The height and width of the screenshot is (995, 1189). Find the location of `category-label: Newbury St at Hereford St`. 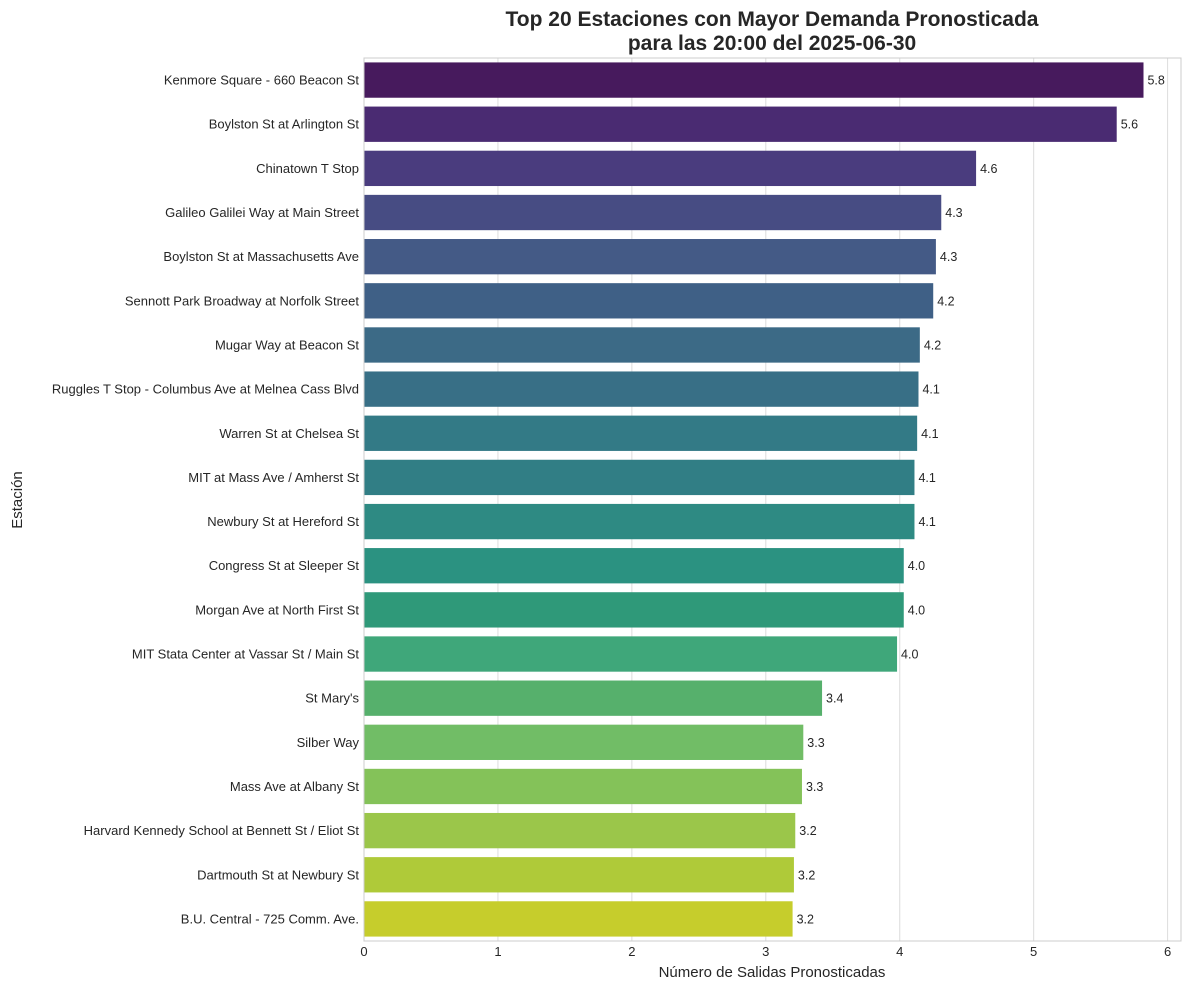

category-label: Newbury St at Hereford St is located at coordinates (283, 521).